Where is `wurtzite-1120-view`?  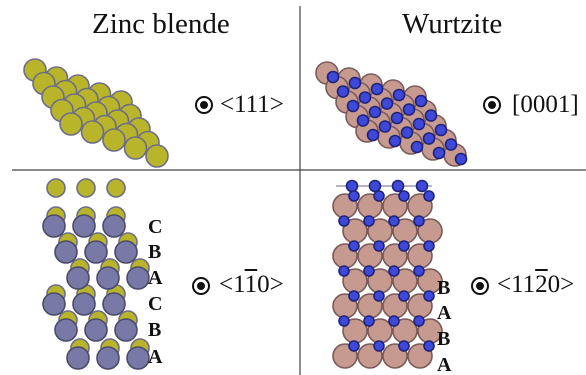 wurtzite-1120-view is located at coordinates (387, 274).